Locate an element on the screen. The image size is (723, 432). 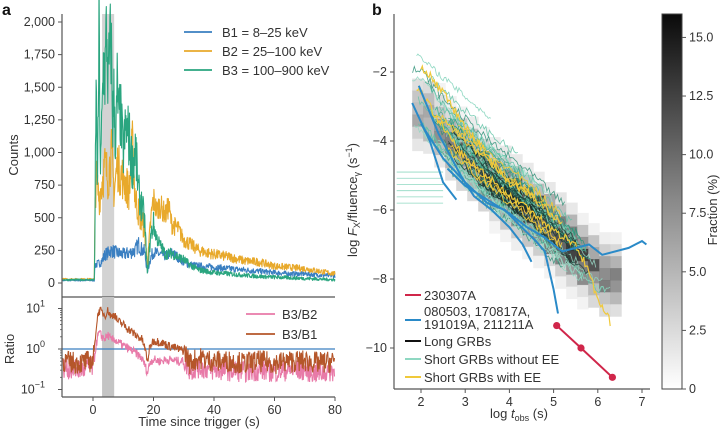
x-tick-label: 6 is located at coordinates (597, 402).